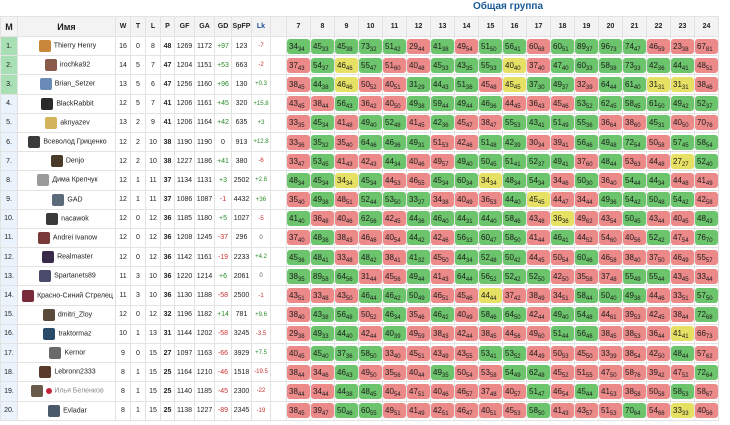 The width and height of the screenshot is (730, 425). What do you see at coordinates (634, 276) in the screenshot?
I see `match-score-chip: 5549` at bounding box center [634, 276].